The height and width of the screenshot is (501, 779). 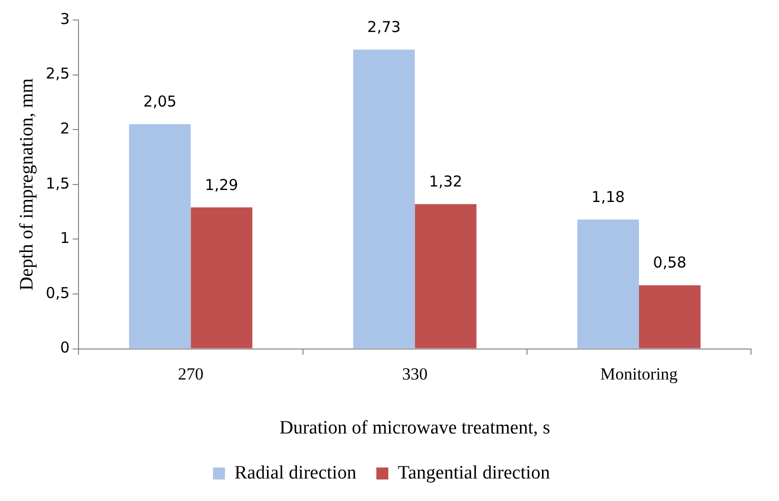 I want to click on y-tick-label: 3, so click(x=65, y=19).